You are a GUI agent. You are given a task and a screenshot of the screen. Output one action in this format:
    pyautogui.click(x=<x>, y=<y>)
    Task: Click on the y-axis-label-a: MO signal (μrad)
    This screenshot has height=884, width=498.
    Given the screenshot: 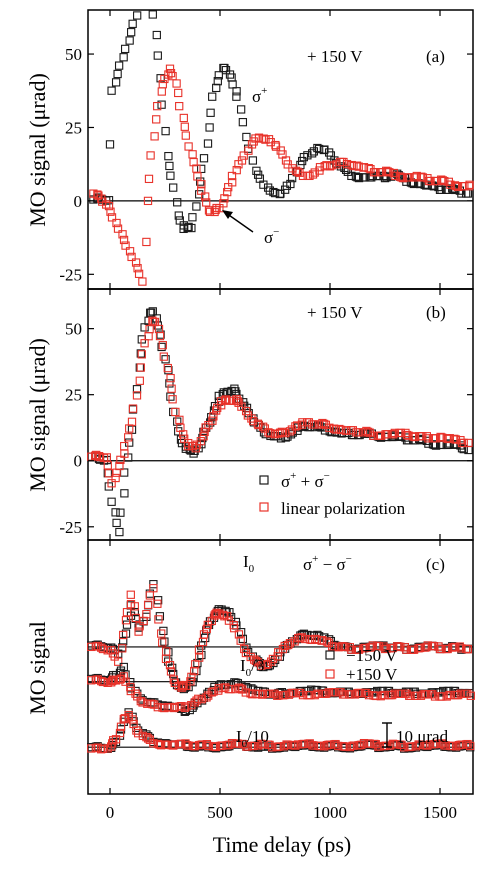 What is the action you would take?
    pyautogui.click(x=37, y=150)
    